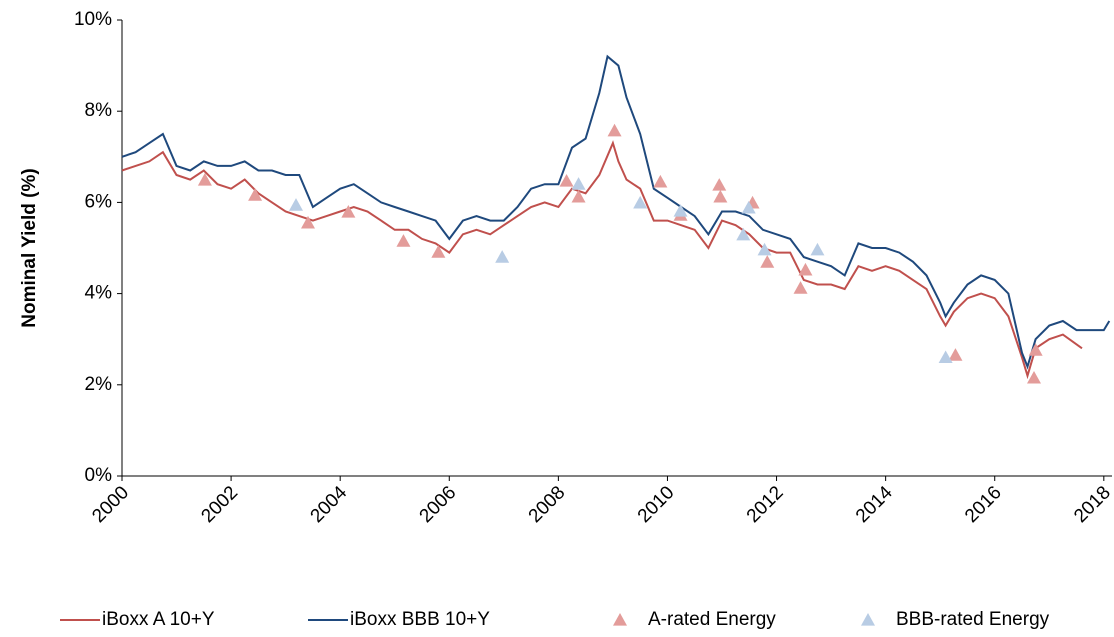 The image size is (1114, 637). What do you see at coordinates (983, 504) in the screenshot?
I see `x-tick-label: 2016` at bounding box center [983, 504].